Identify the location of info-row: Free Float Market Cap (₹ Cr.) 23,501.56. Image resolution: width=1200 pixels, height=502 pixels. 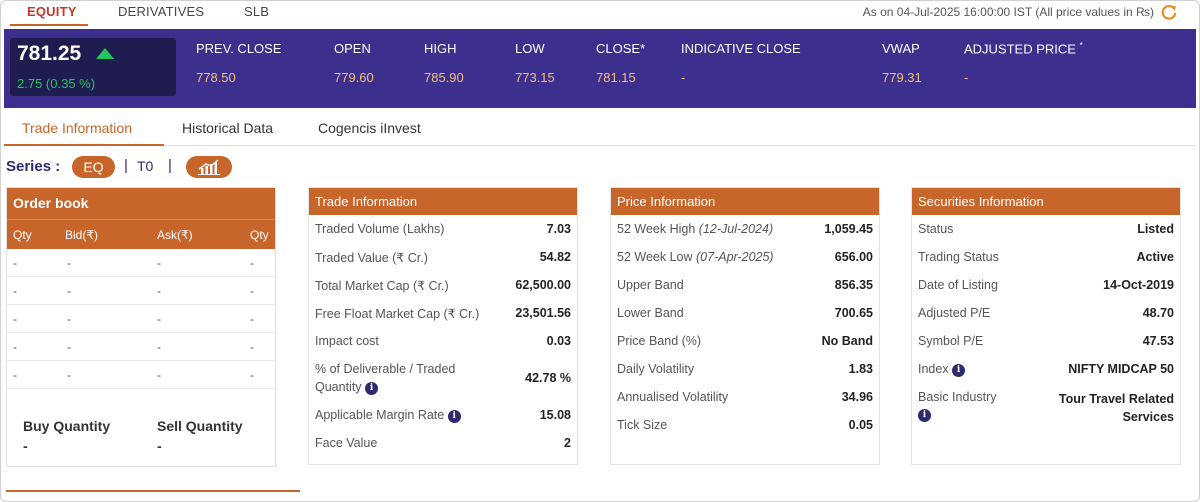
(443, 313).